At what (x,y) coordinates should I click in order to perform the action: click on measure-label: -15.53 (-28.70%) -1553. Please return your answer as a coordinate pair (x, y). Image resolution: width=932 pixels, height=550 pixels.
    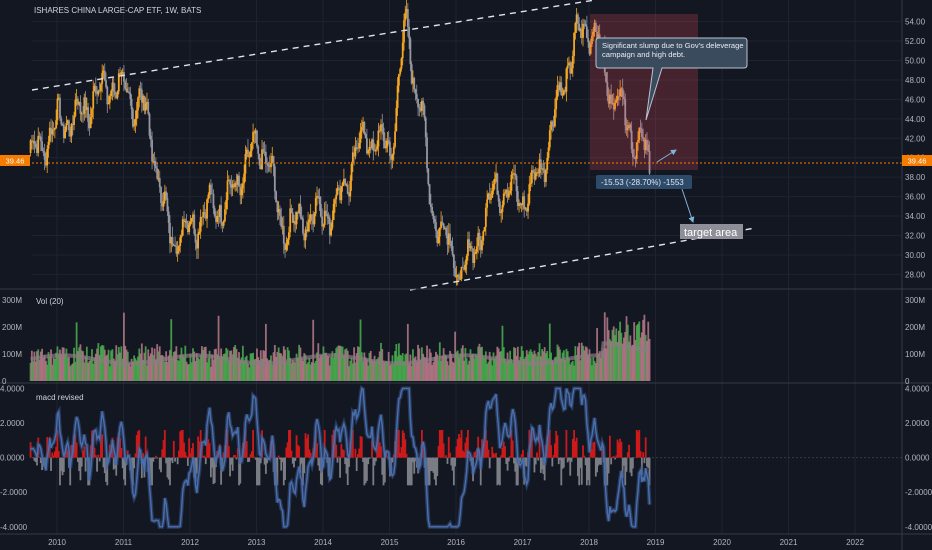
    Looking at the image, I should click on (644, 182).